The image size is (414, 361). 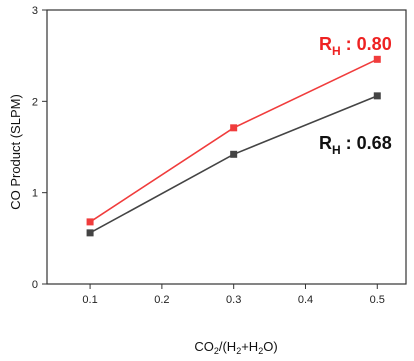 What do you see at coordinates (249, 346) in the screenshot?
I see `x-axis-title-tail: +H` at bounding box center [249, 346].